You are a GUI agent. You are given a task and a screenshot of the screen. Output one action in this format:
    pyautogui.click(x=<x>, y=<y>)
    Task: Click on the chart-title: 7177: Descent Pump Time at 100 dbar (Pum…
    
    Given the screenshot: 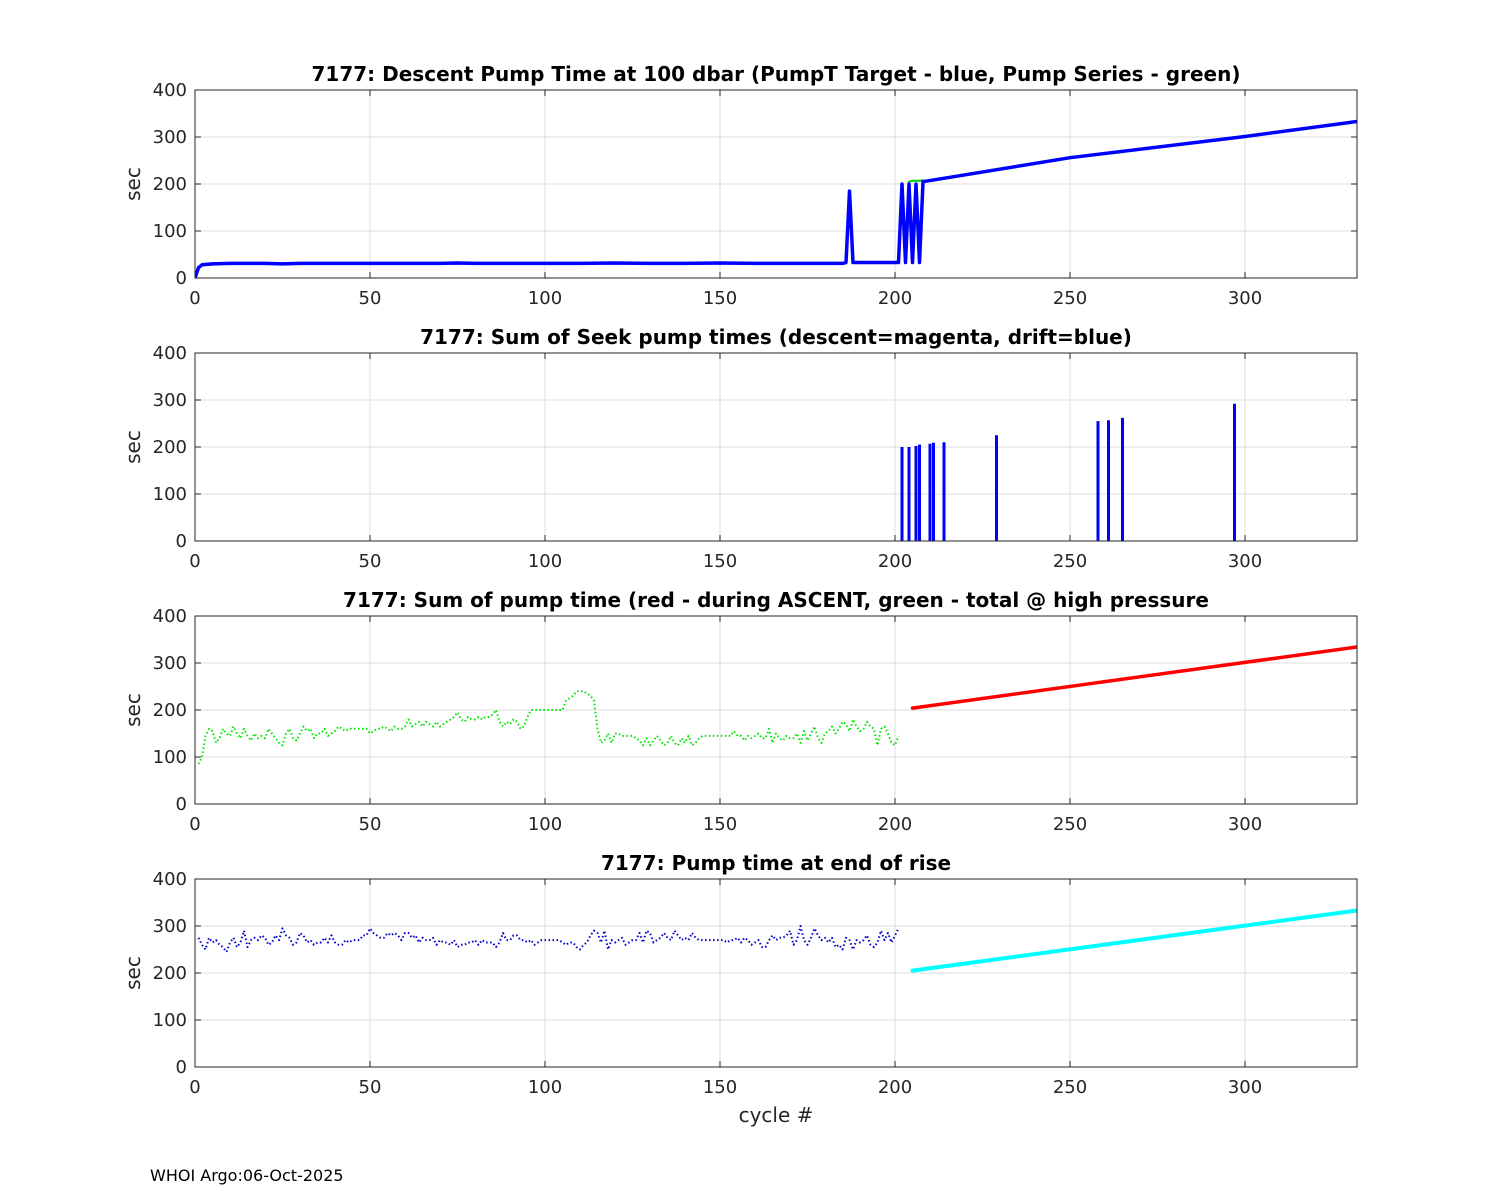 What is the action you would take?
    pyautogui.click(x=776, y=74)
    